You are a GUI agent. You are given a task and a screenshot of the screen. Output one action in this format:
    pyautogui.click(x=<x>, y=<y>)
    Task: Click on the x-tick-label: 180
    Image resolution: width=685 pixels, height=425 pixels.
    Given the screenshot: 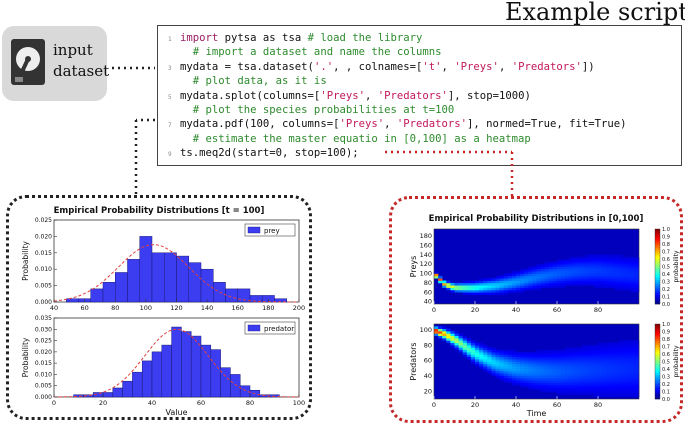 What is the action you would take?
    pyautogui.click(x=268, y=308)
    